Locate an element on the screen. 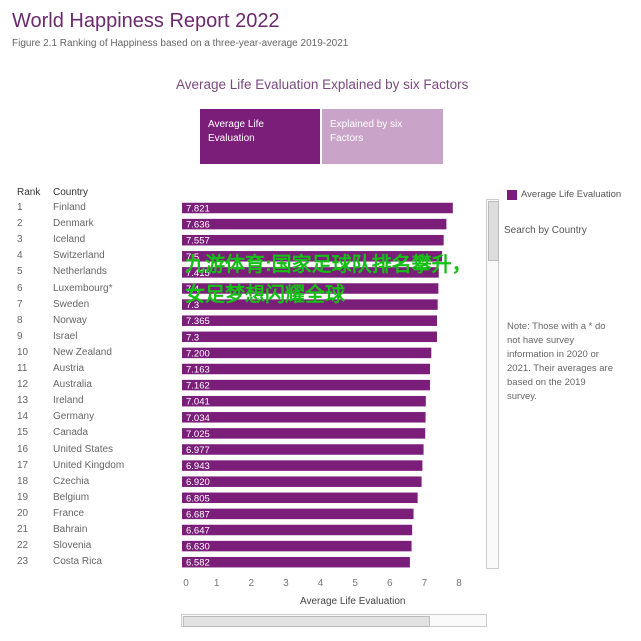  country-cell: Finland is located at coordinates (69, 207).